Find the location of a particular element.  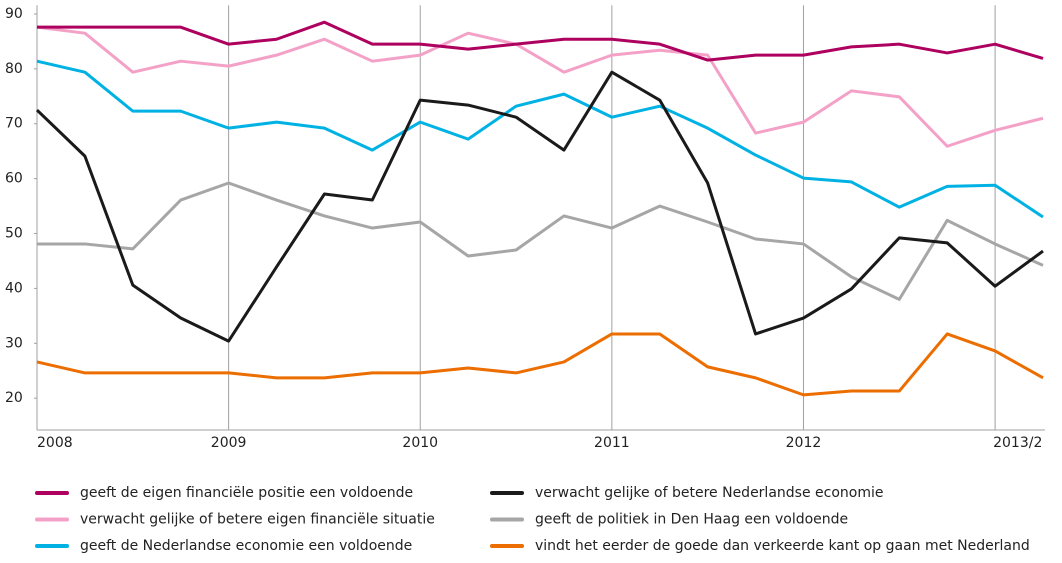

y-tick-label: 60 is located at coordinates (14, 179).